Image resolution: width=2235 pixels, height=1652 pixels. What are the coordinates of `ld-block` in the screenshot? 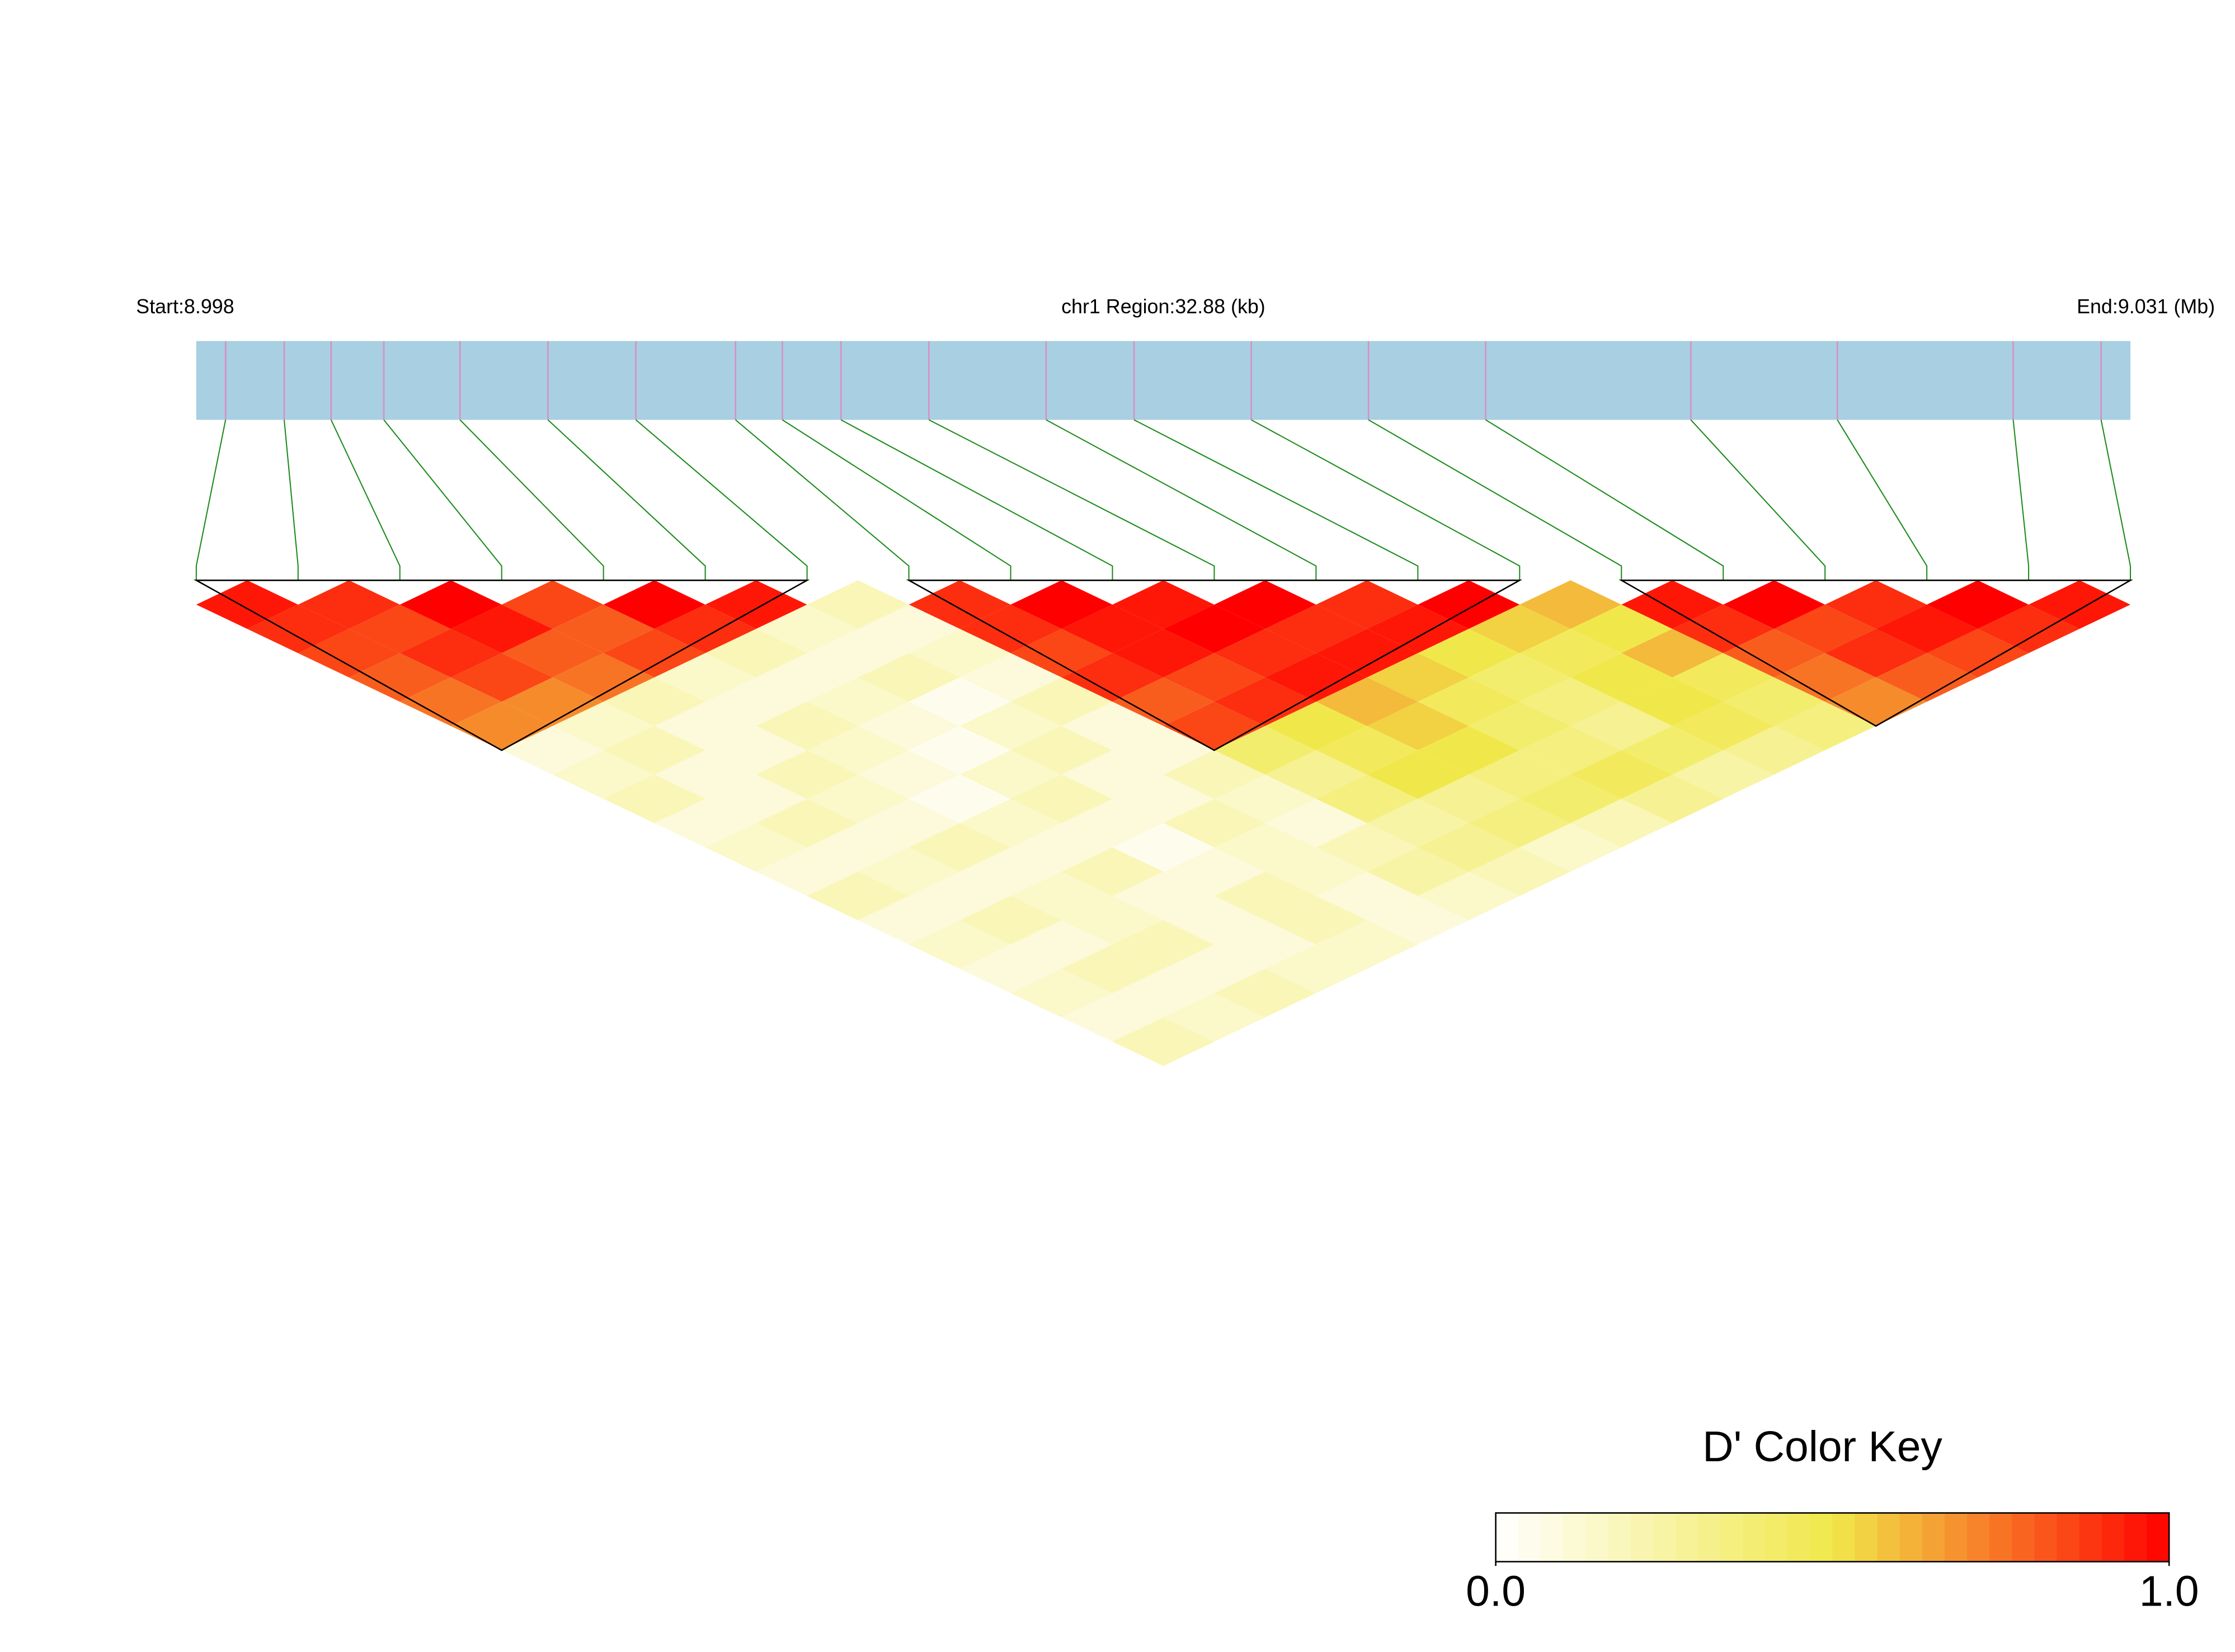 It's located at (1215, 665).